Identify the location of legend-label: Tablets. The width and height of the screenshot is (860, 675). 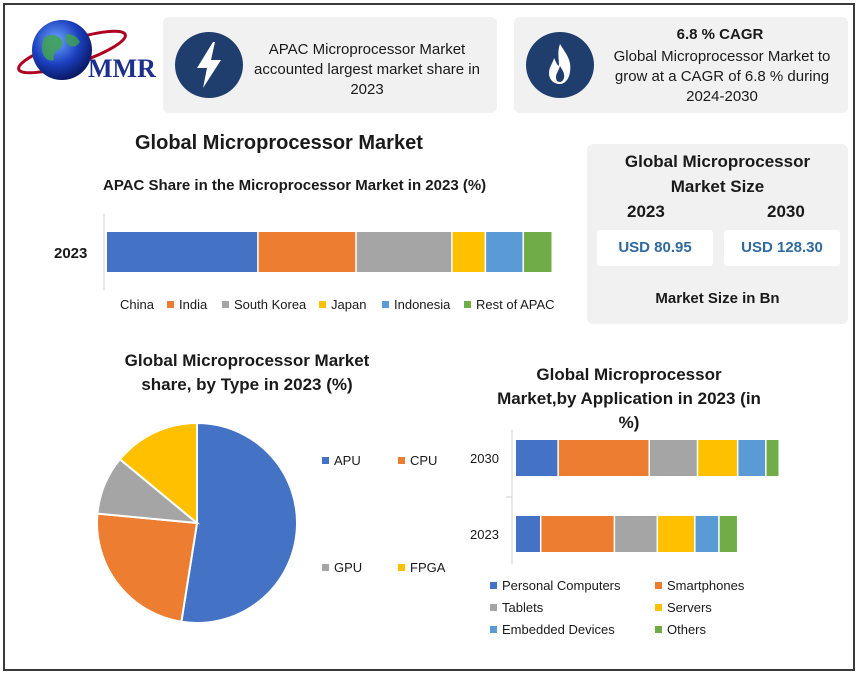
(523, 607).